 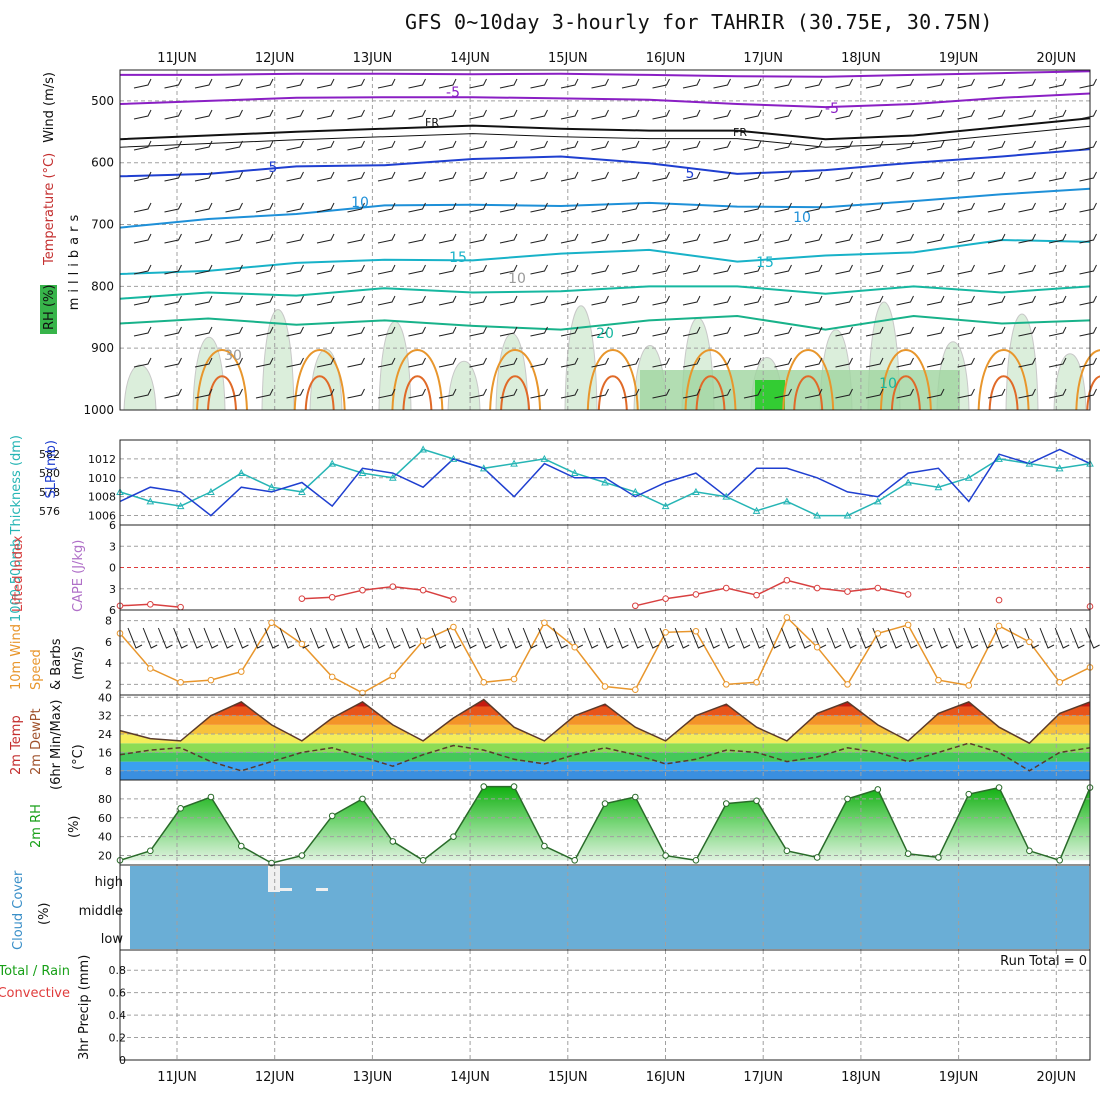 What do you see at coordinates (605, 1005) in the screenshot?
I see `precip-panel-frame` at bounding box center [605, 1005].